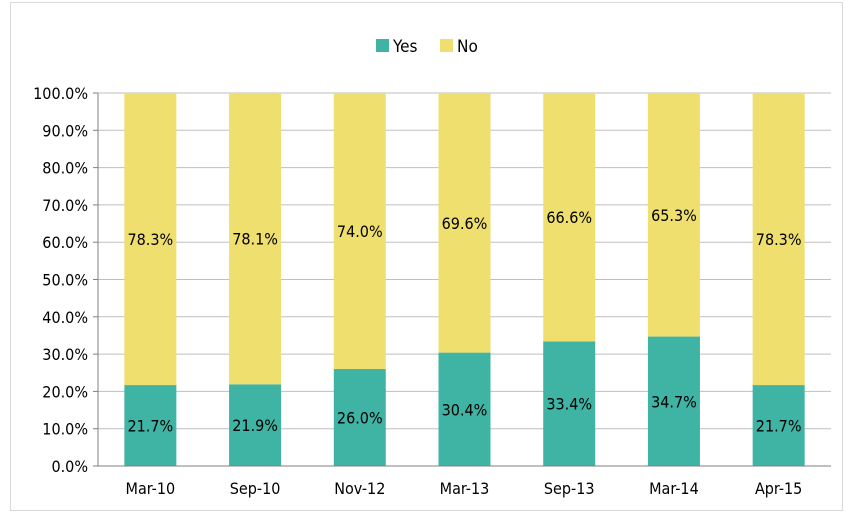  Describe the element at coordinates (404, 47) in the screenshot. I see `legend-label-yes: Yes` at that location.